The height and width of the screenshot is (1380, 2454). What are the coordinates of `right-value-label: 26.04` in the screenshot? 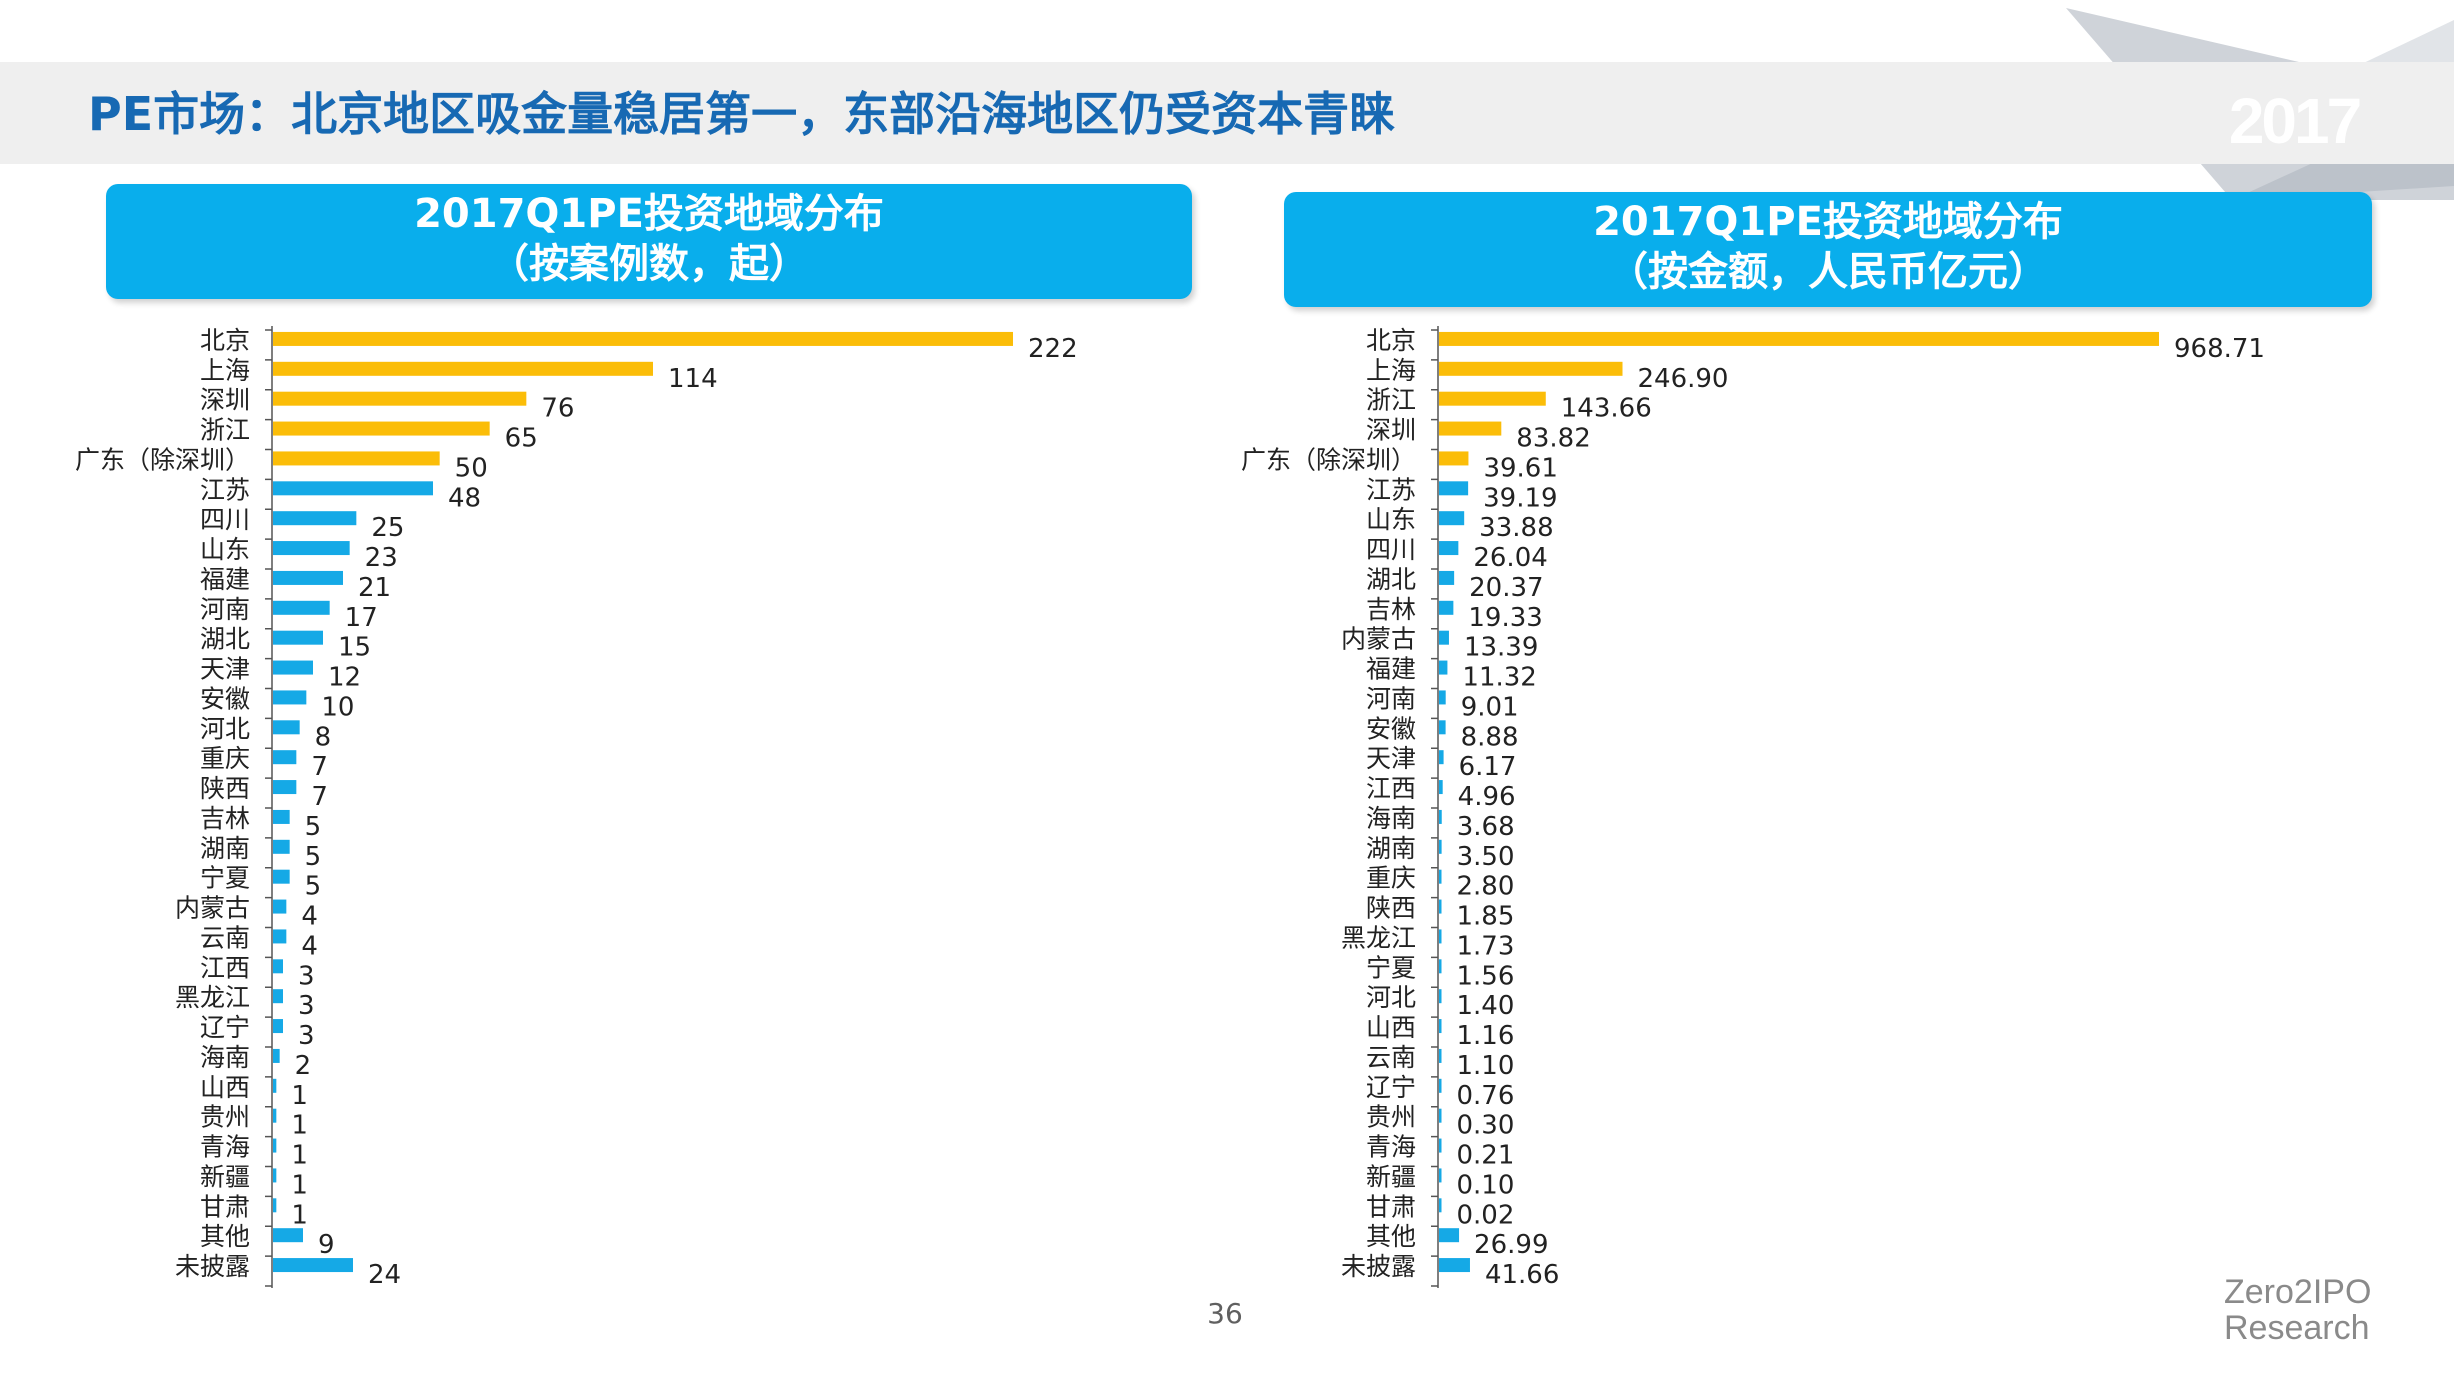 It's located at (1510, 558).